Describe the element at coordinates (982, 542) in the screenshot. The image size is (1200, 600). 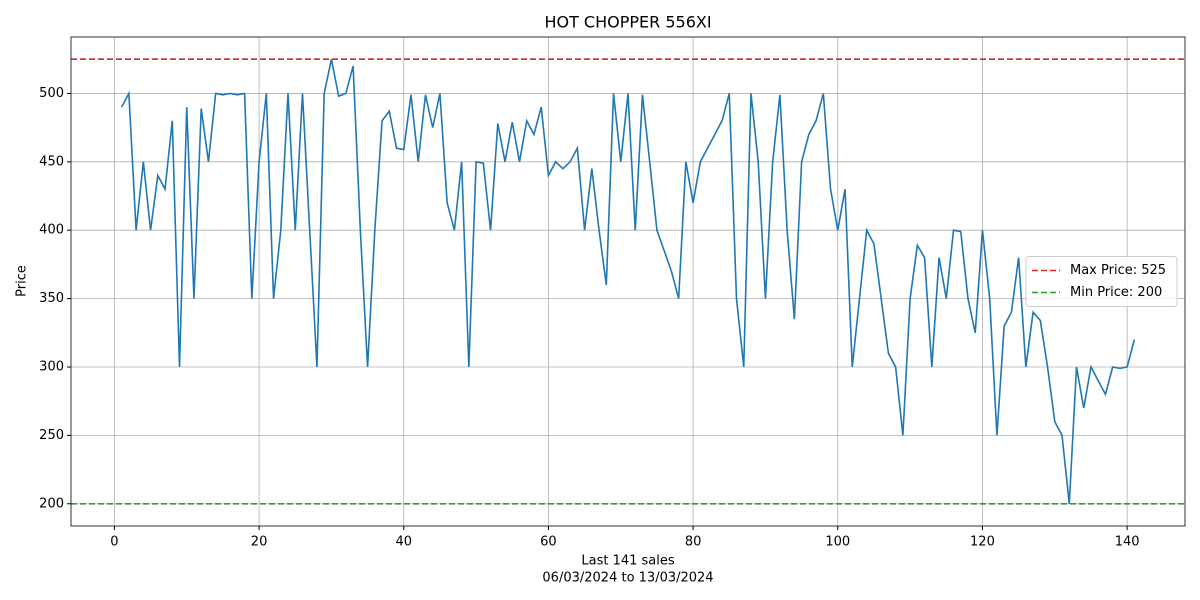
I see `x-tick-label: 120` at that location.